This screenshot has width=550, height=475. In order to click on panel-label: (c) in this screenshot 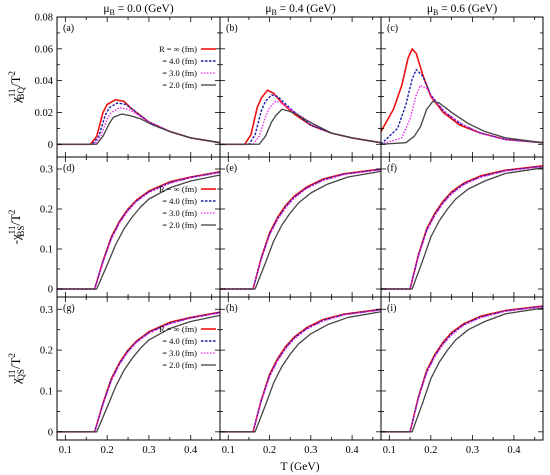, I will do `click(392, 28)`.